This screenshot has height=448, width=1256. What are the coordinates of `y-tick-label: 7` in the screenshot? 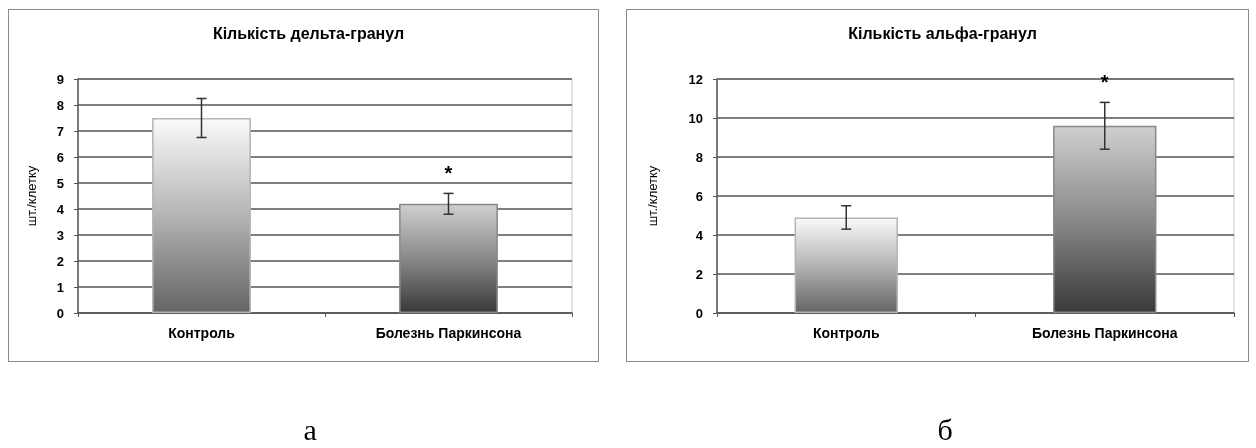 It's located at (60, 131).